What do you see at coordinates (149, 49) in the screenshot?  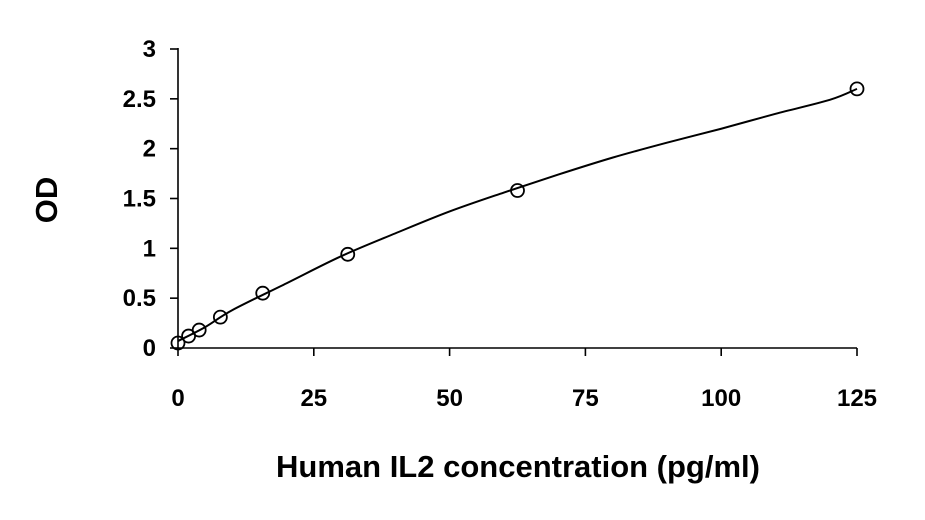 I see `y-tick-label: 3` at bounding box center [149, 49].